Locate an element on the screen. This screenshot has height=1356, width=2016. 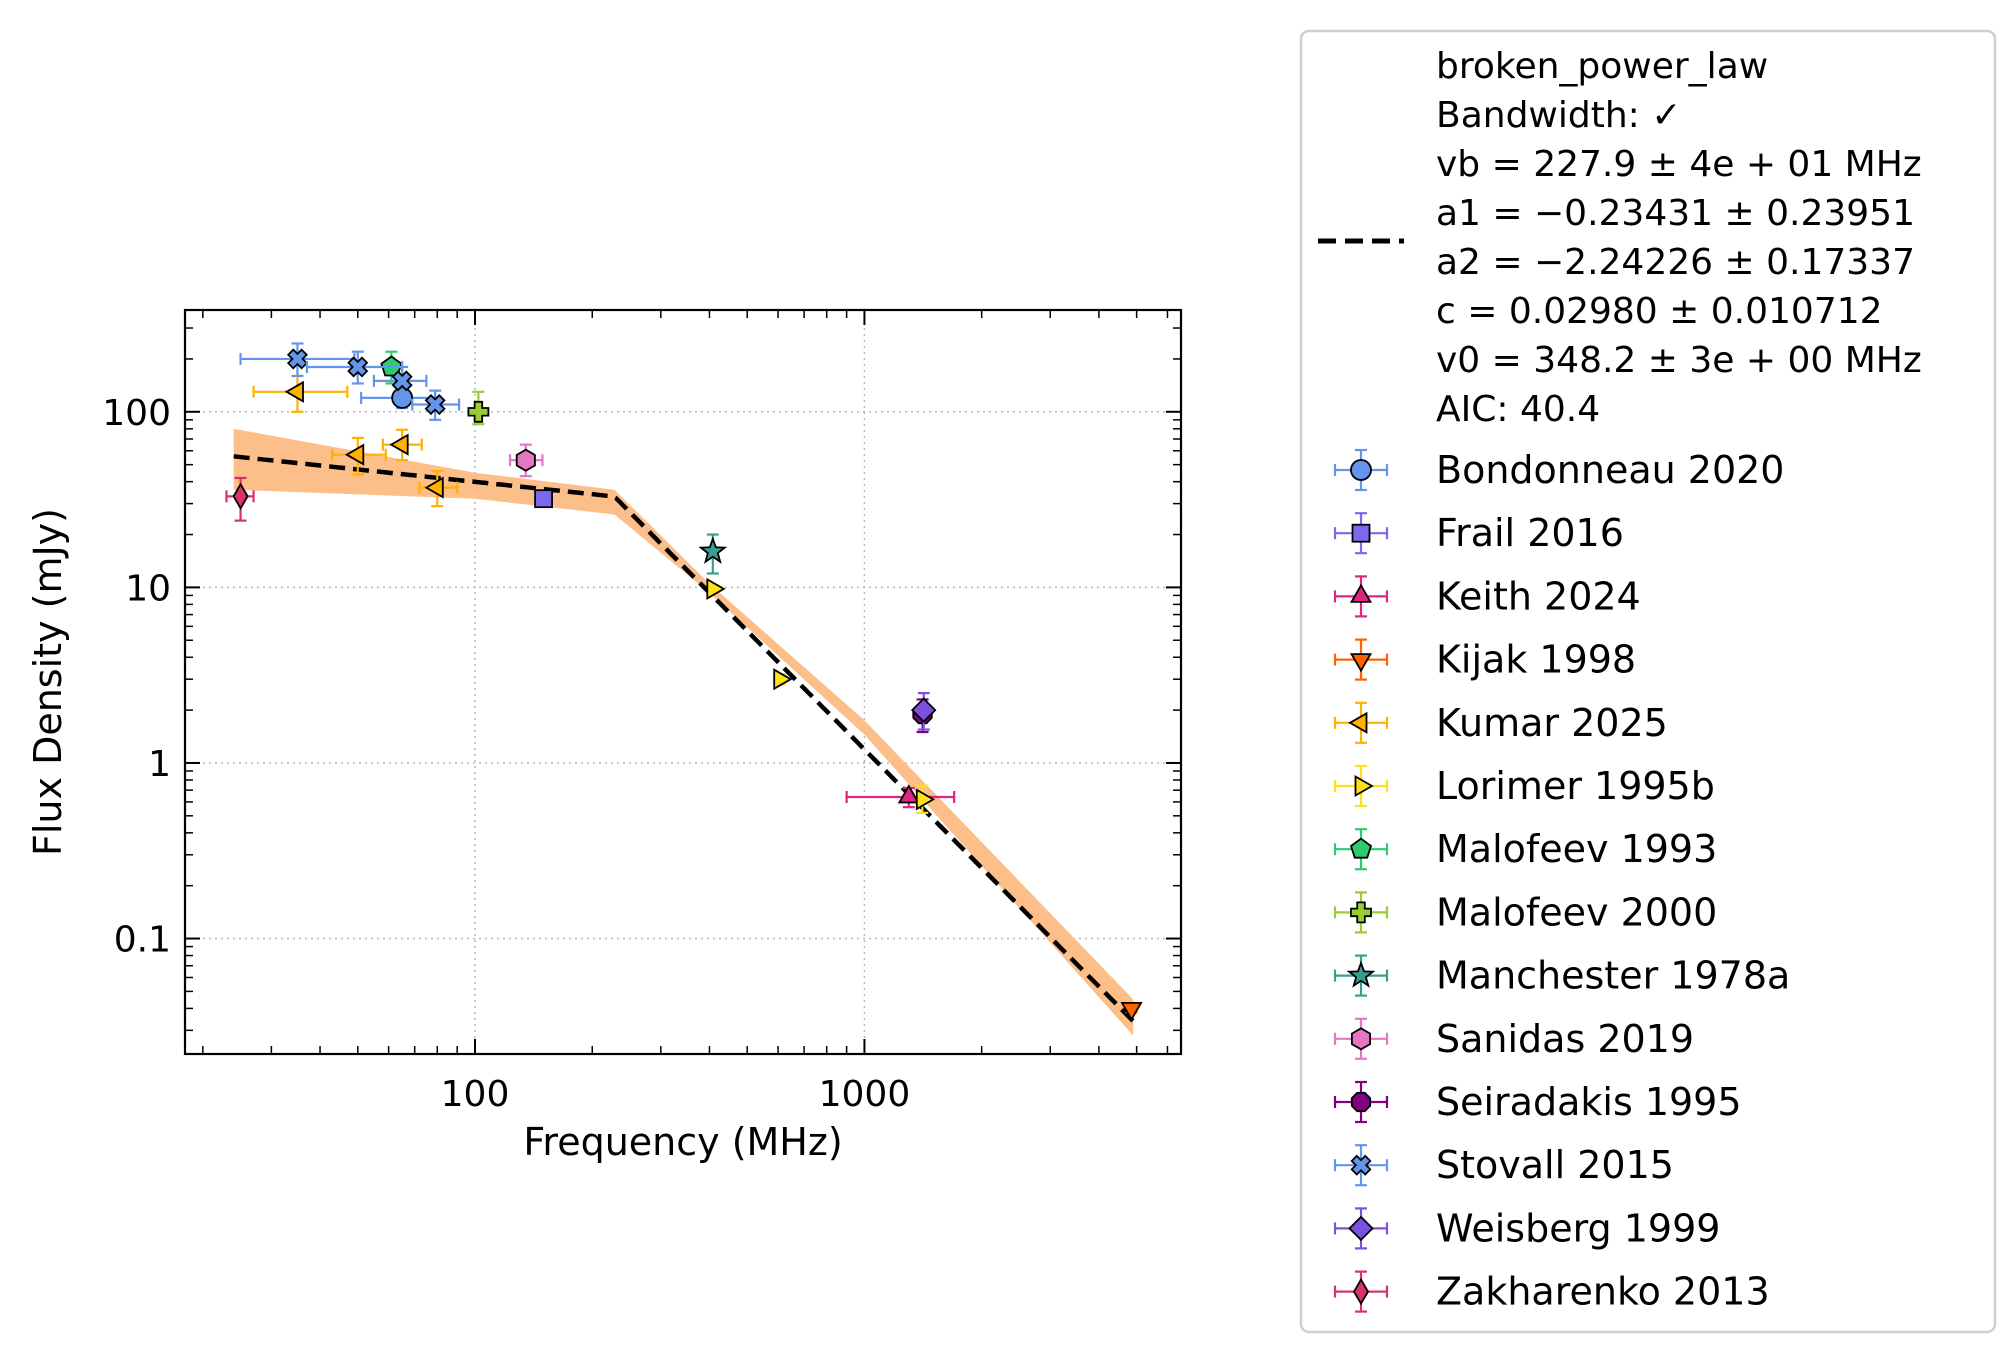
y-tick-label: 100 is located at coordinates (136, 413).